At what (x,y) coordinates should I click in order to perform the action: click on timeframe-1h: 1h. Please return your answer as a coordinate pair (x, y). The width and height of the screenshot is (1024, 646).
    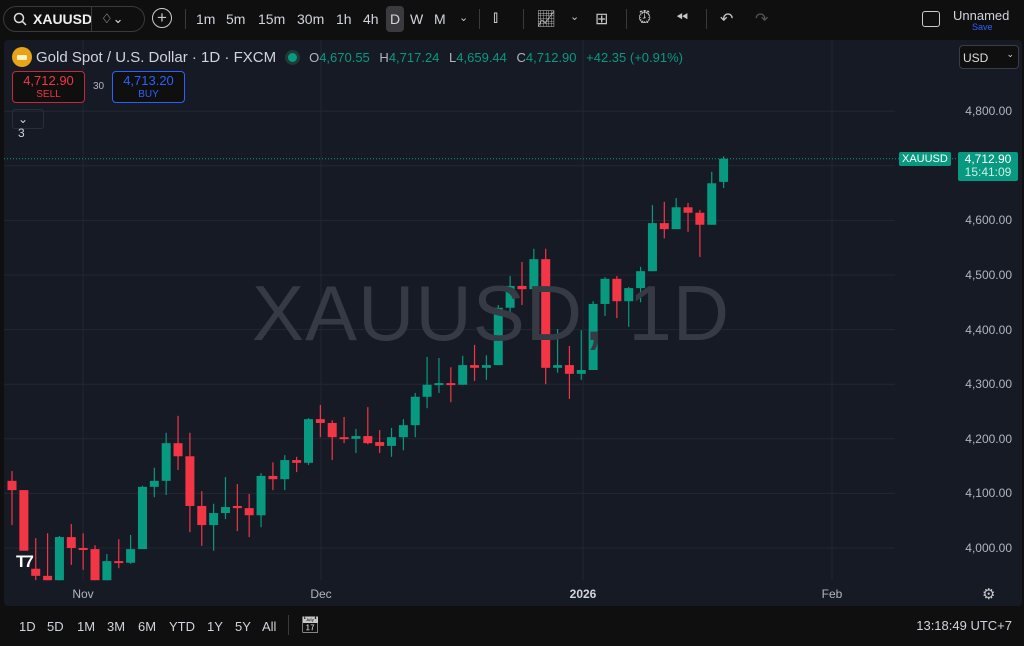
    Looking at the image, I should click on (344, 19).